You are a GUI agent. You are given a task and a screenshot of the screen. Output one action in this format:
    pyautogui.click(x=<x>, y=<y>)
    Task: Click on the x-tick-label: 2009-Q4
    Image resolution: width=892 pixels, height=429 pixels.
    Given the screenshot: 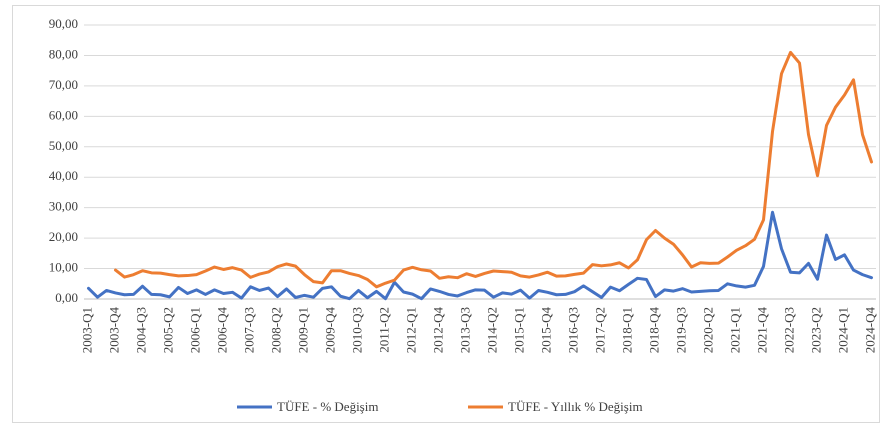 What is the action you would take?
    pyautogui.click(x=329, y=330)
    